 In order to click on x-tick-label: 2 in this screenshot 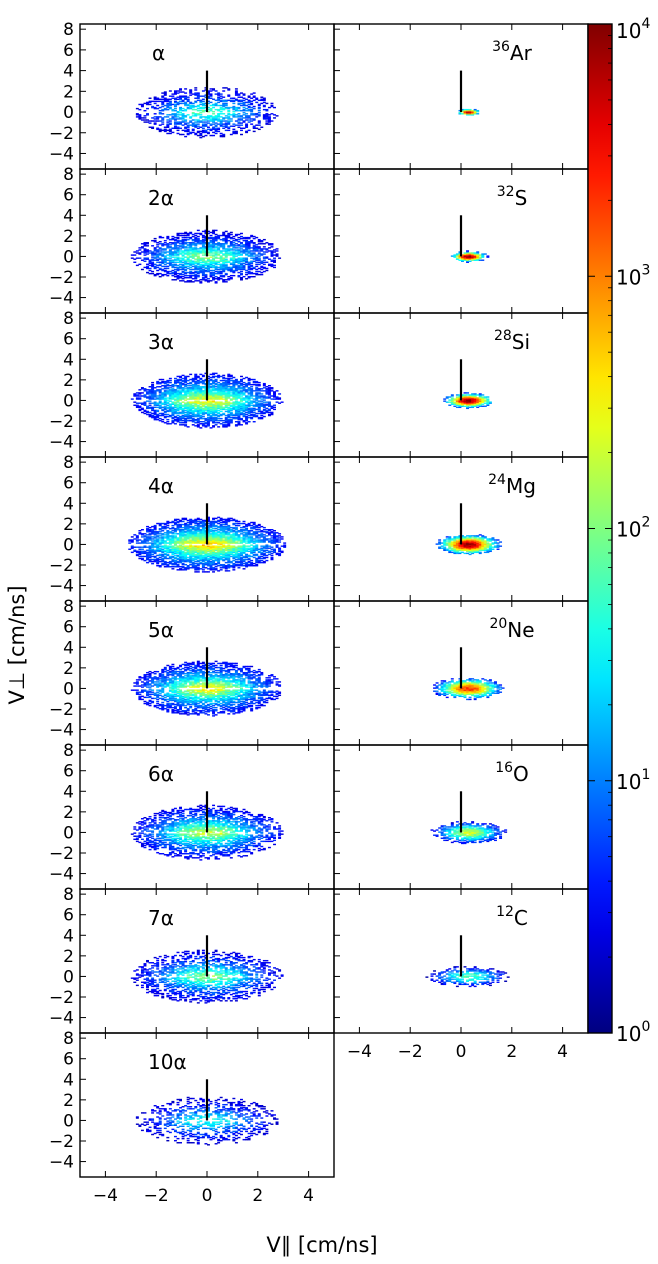, I will do `click(511, 1052)`.